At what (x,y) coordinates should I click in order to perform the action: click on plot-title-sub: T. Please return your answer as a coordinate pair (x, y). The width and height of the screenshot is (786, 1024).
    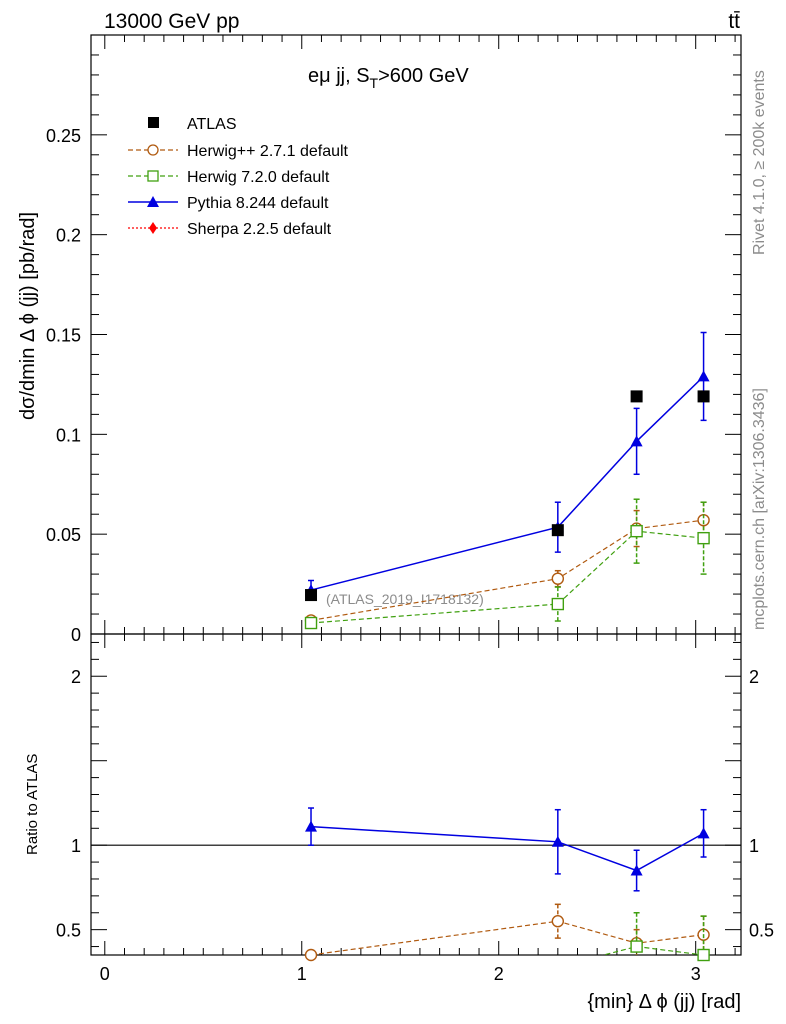
    Looking at the image, I should click on (374, 83).